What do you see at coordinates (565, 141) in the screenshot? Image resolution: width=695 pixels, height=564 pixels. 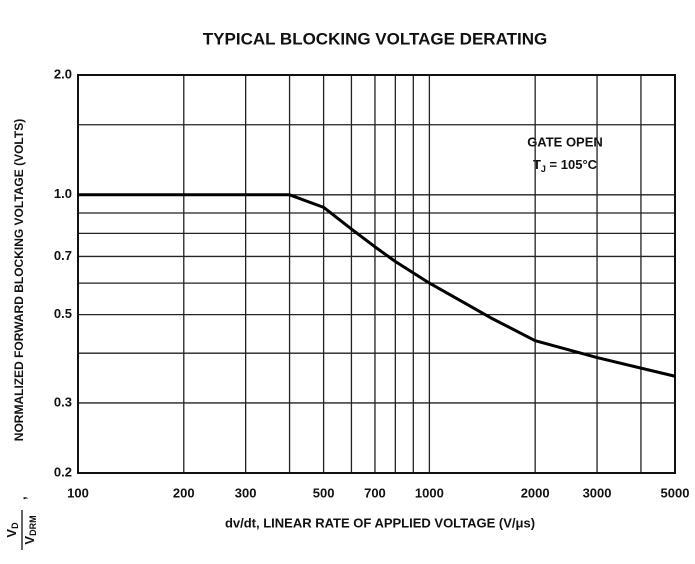 I see `annotation-line1: GATE OPEN` at bounding box center [565, 141].